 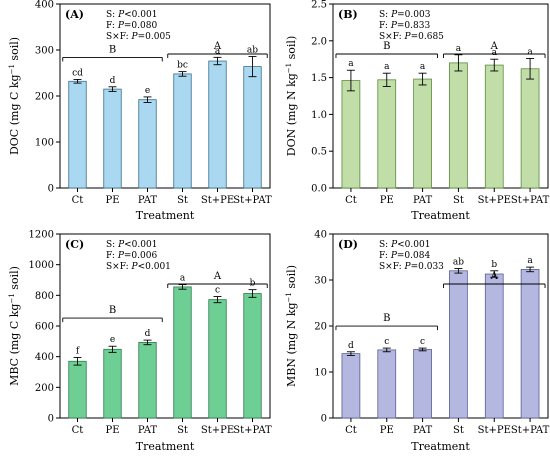 I want to click on stat-text: S: P<0.001, so click(x=131, y=15).